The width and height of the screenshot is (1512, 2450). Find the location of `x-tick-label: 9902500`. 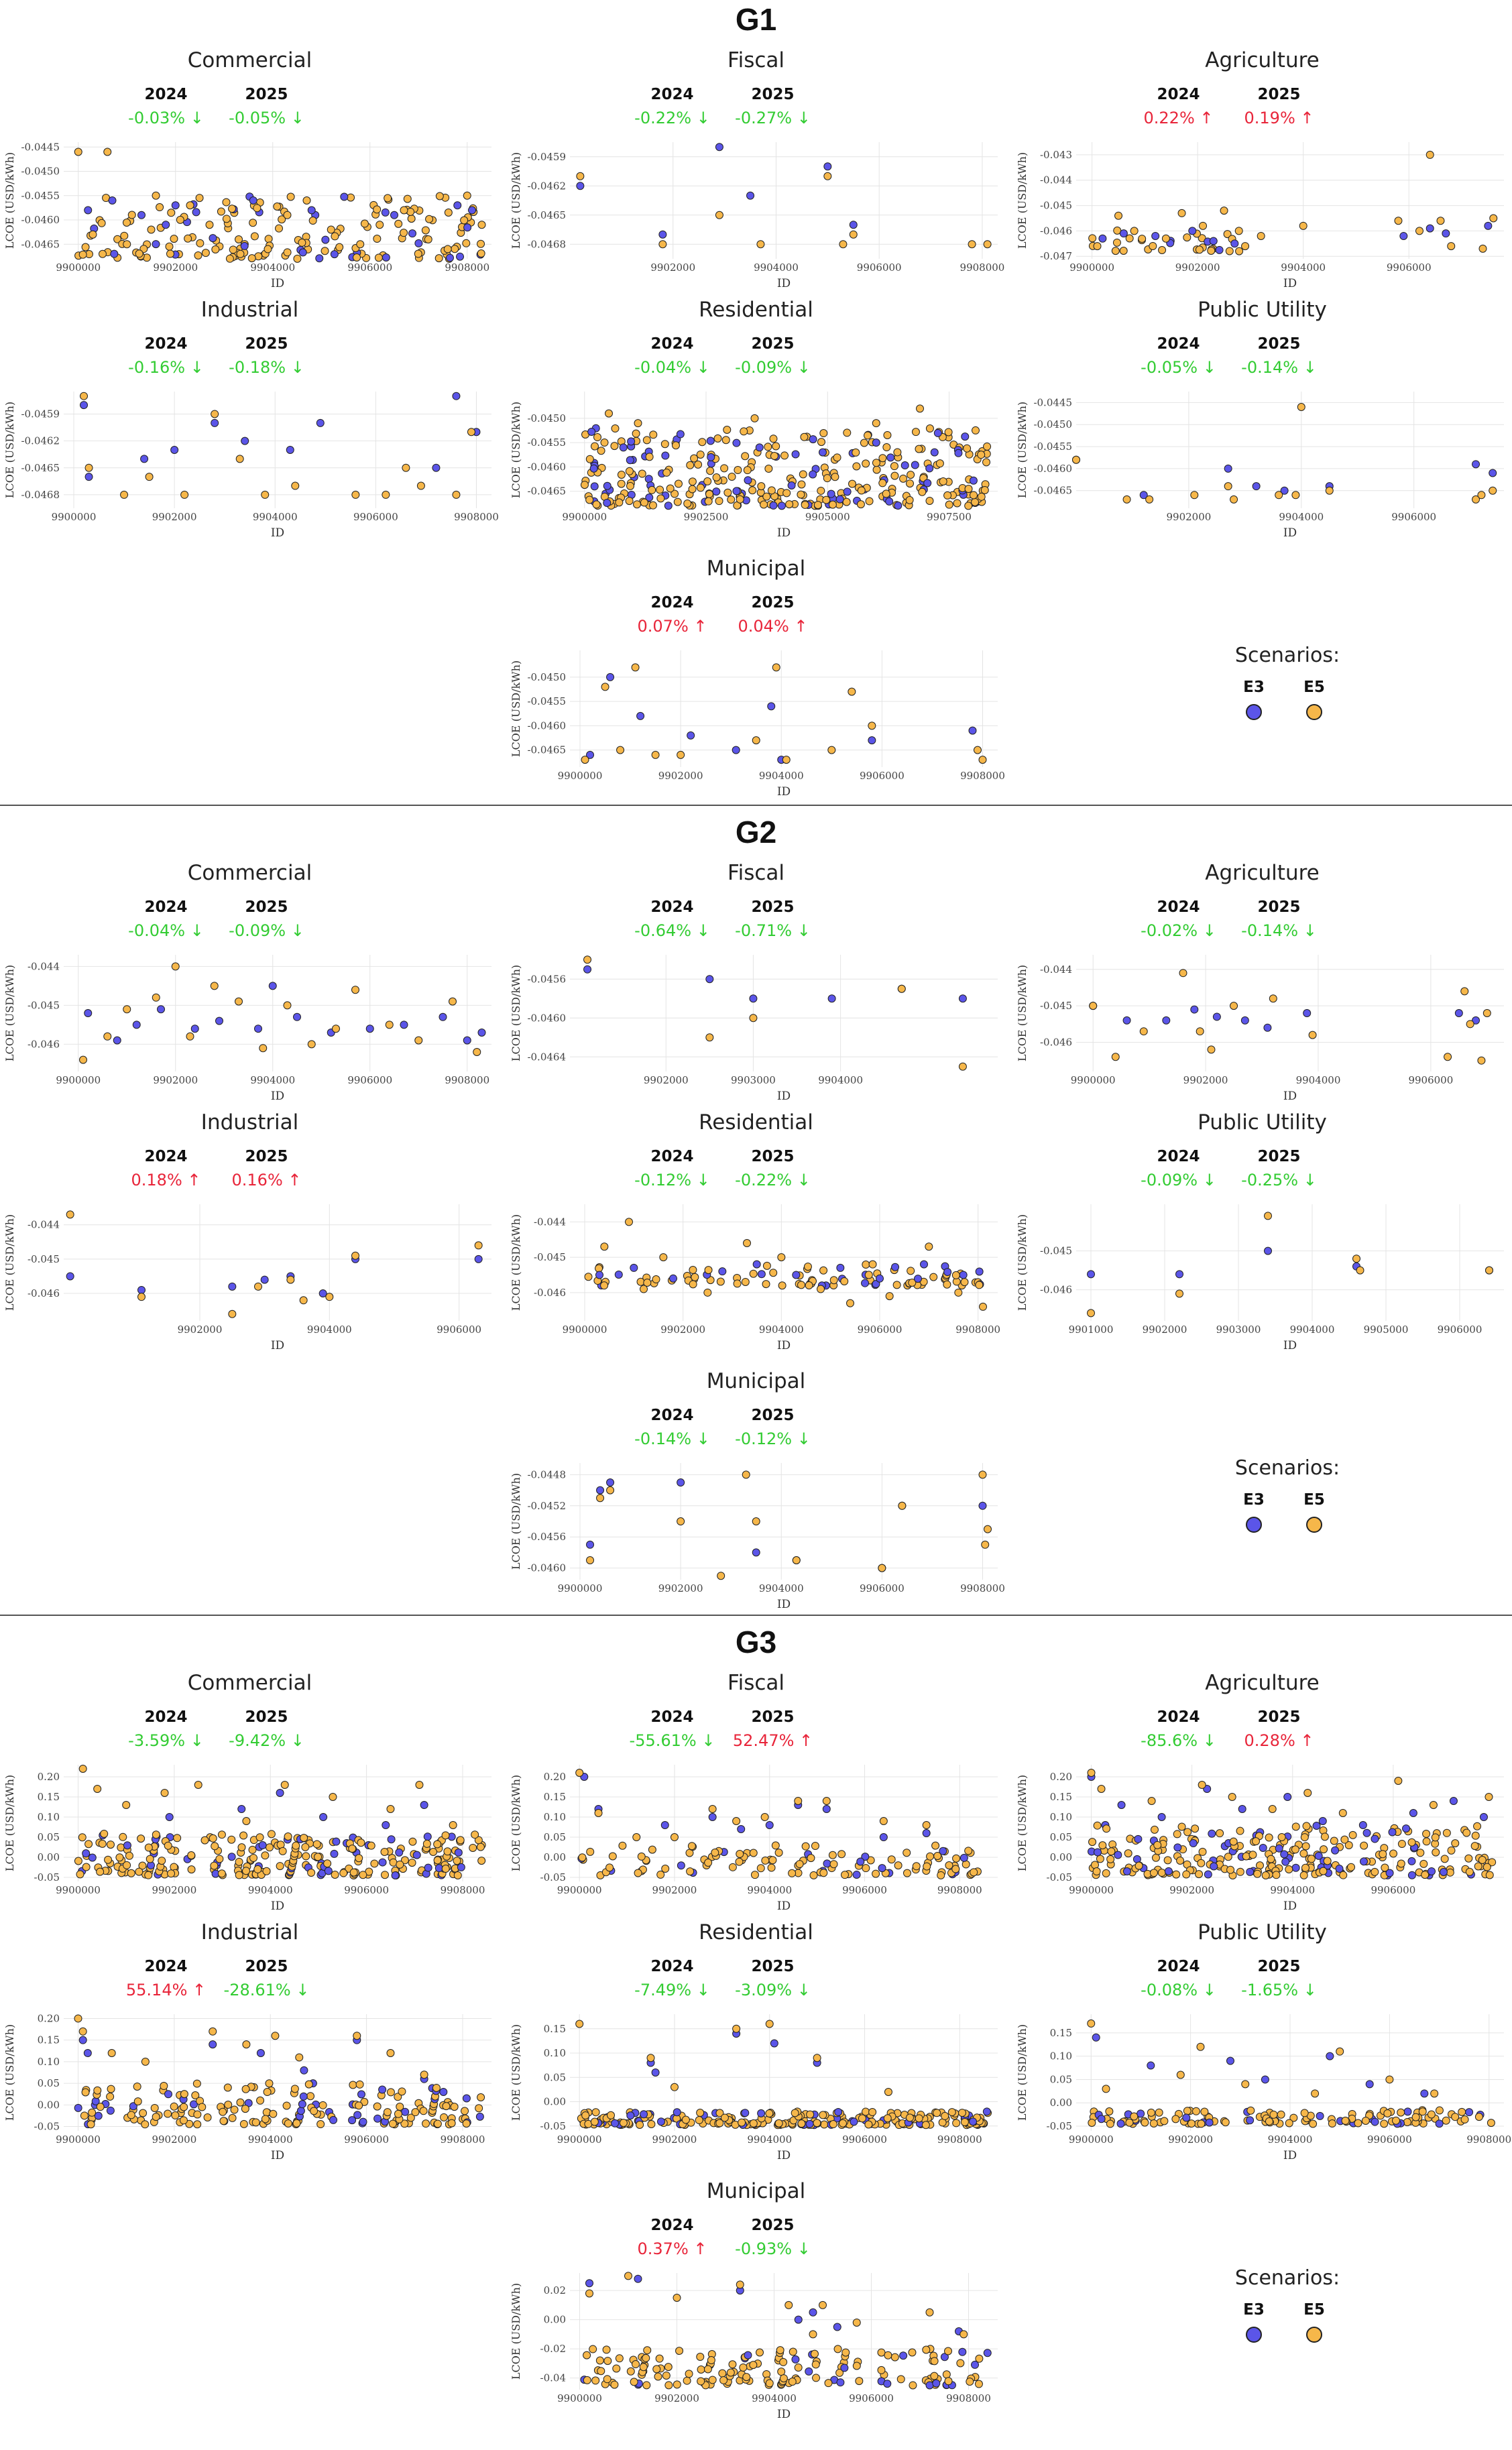

x-tick-label: 9902500 is located at coordinates (707, 517).